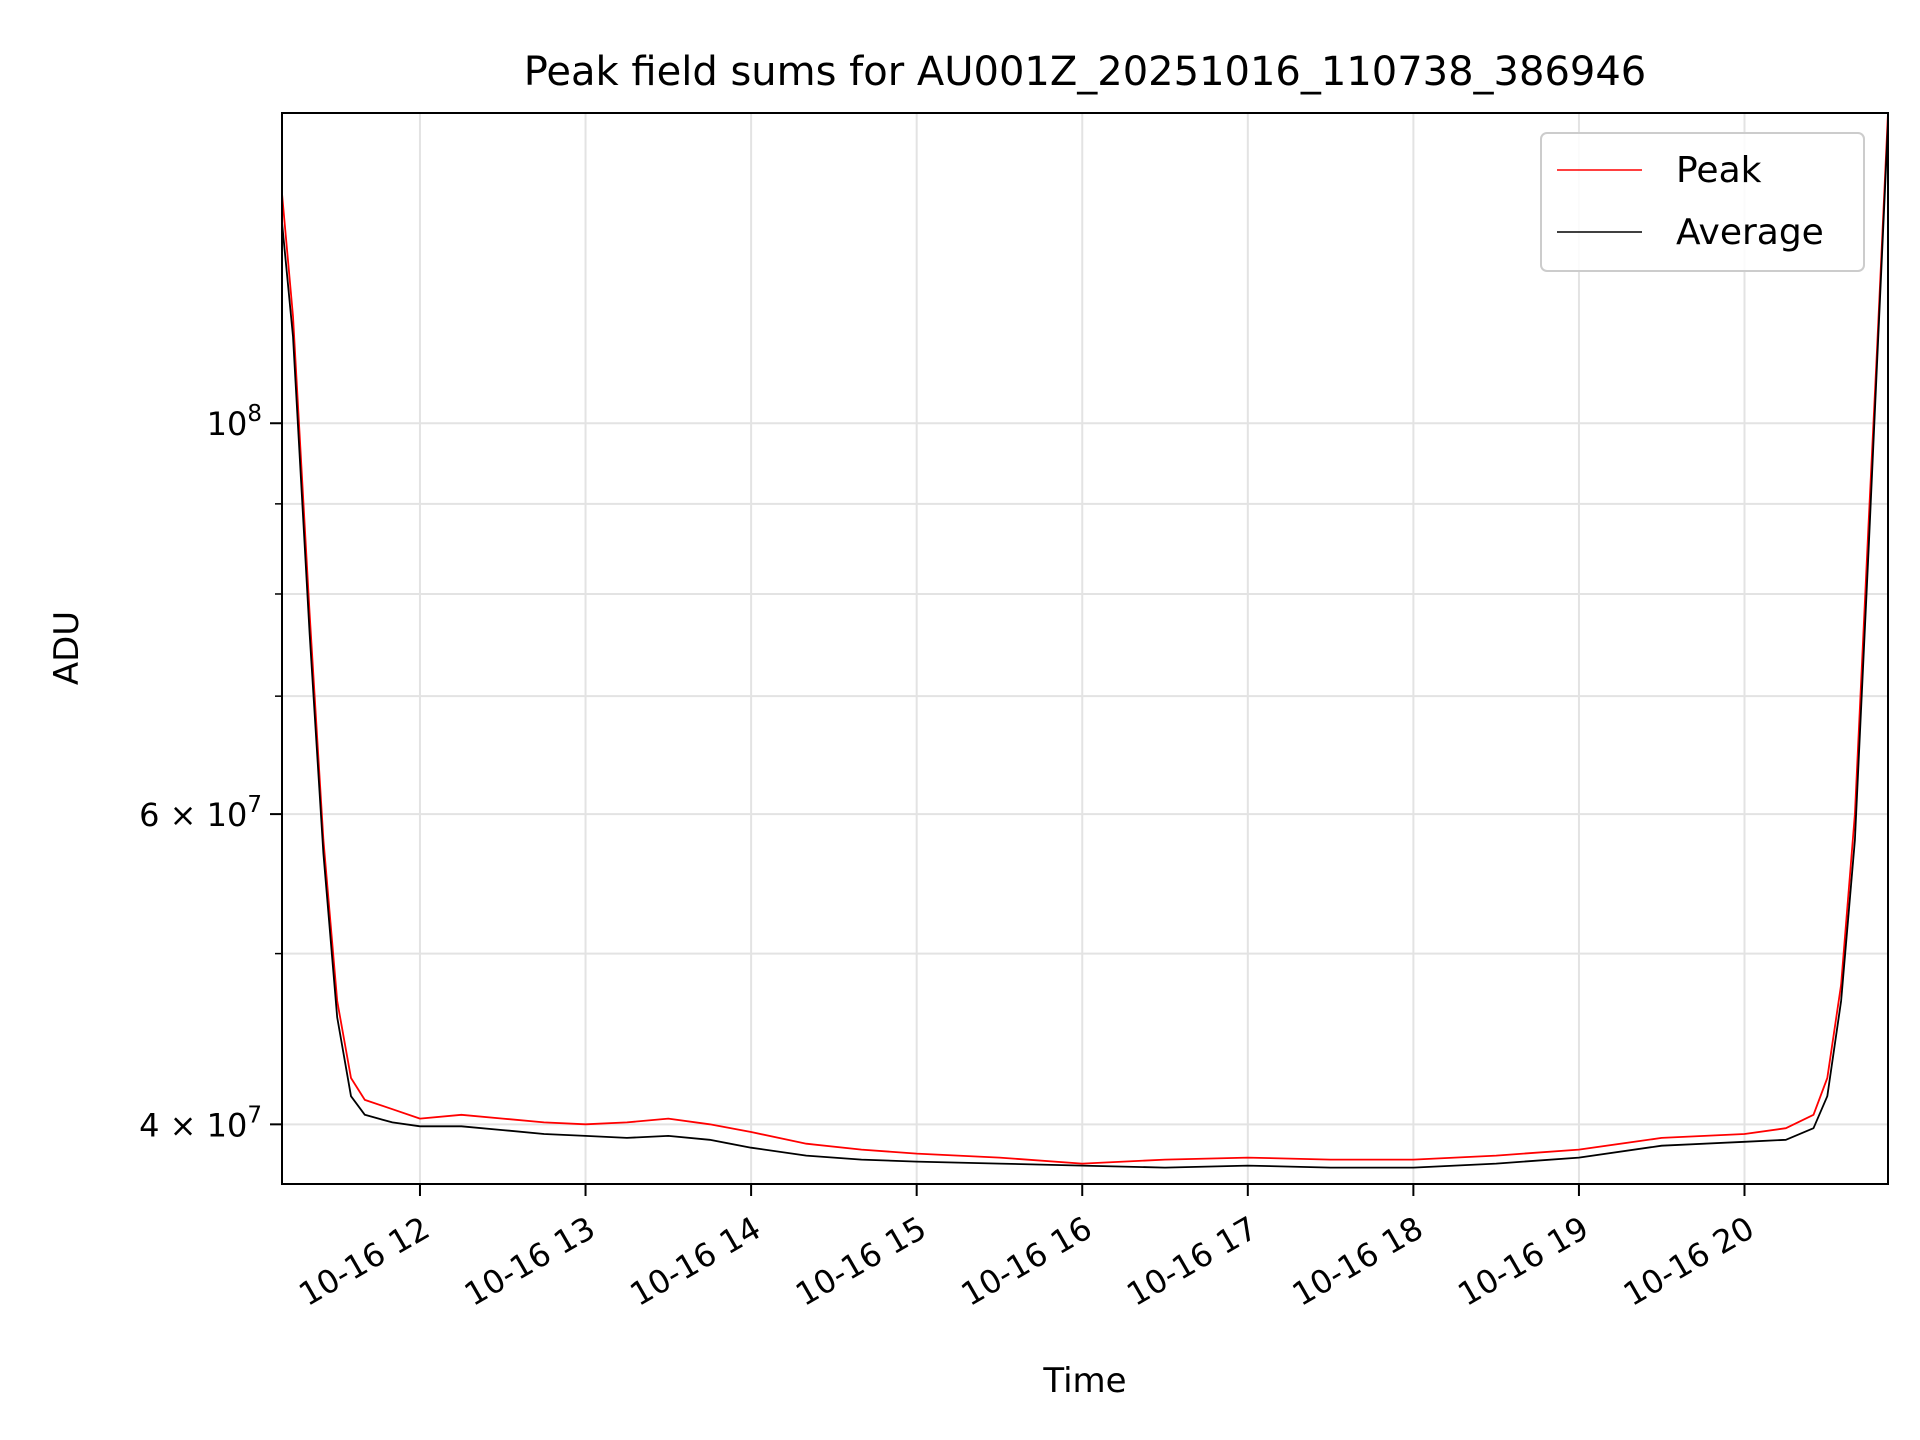  Describe the element at coordinates (200, 1123) in the screenshot. I see `y-tick-label: 4 × 107` at that location.